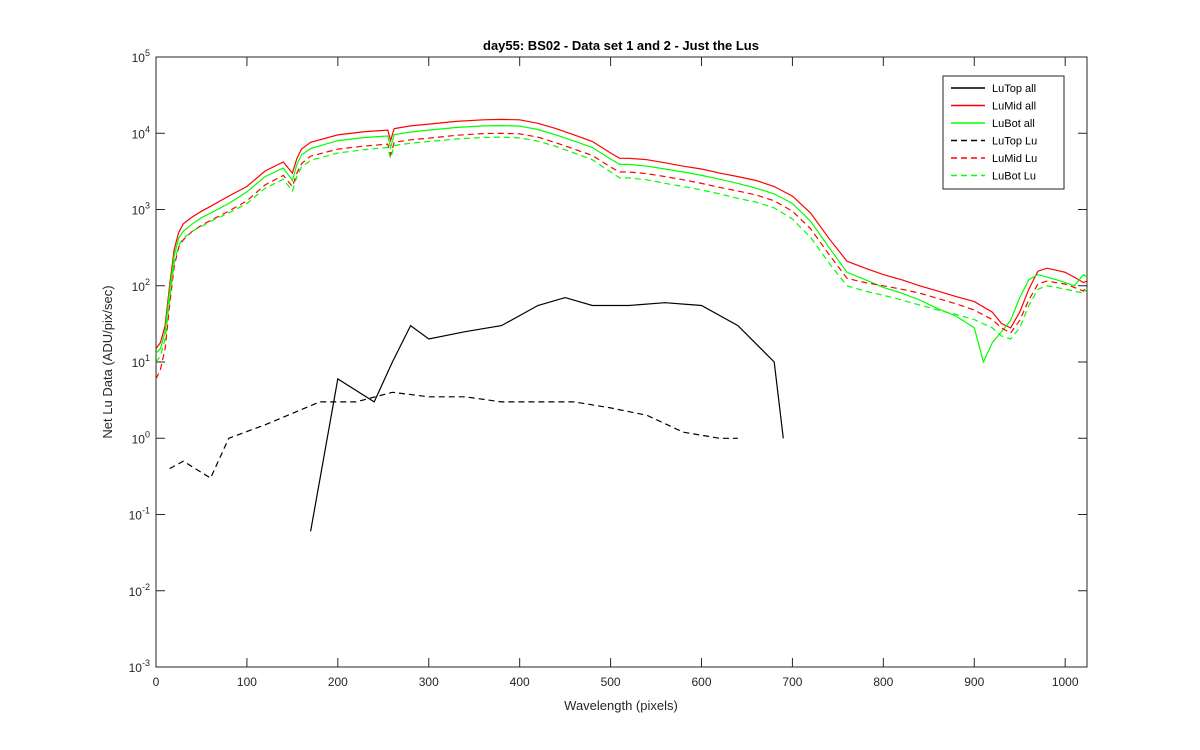 This screenshot has width=1200, height=750. Describe the element at coordinates (701, 682) in the screenshot. I see `x-tick-label: 600` at that location.